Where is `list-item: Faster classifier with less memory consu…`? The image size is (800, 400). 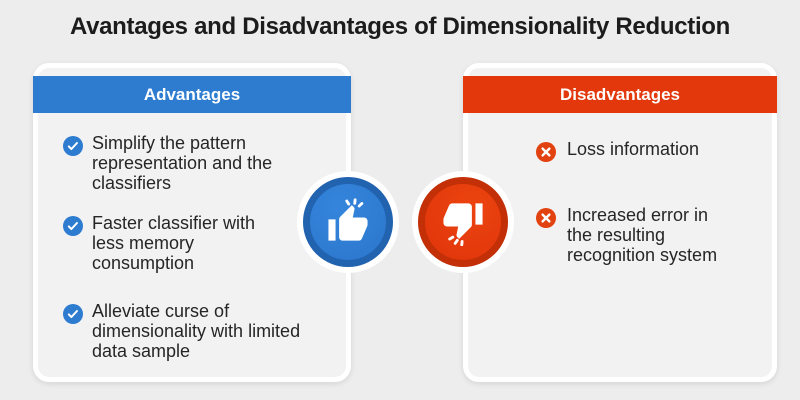 list-item: Faster classifier with less memory consu… is located at coordinates (159, 243).